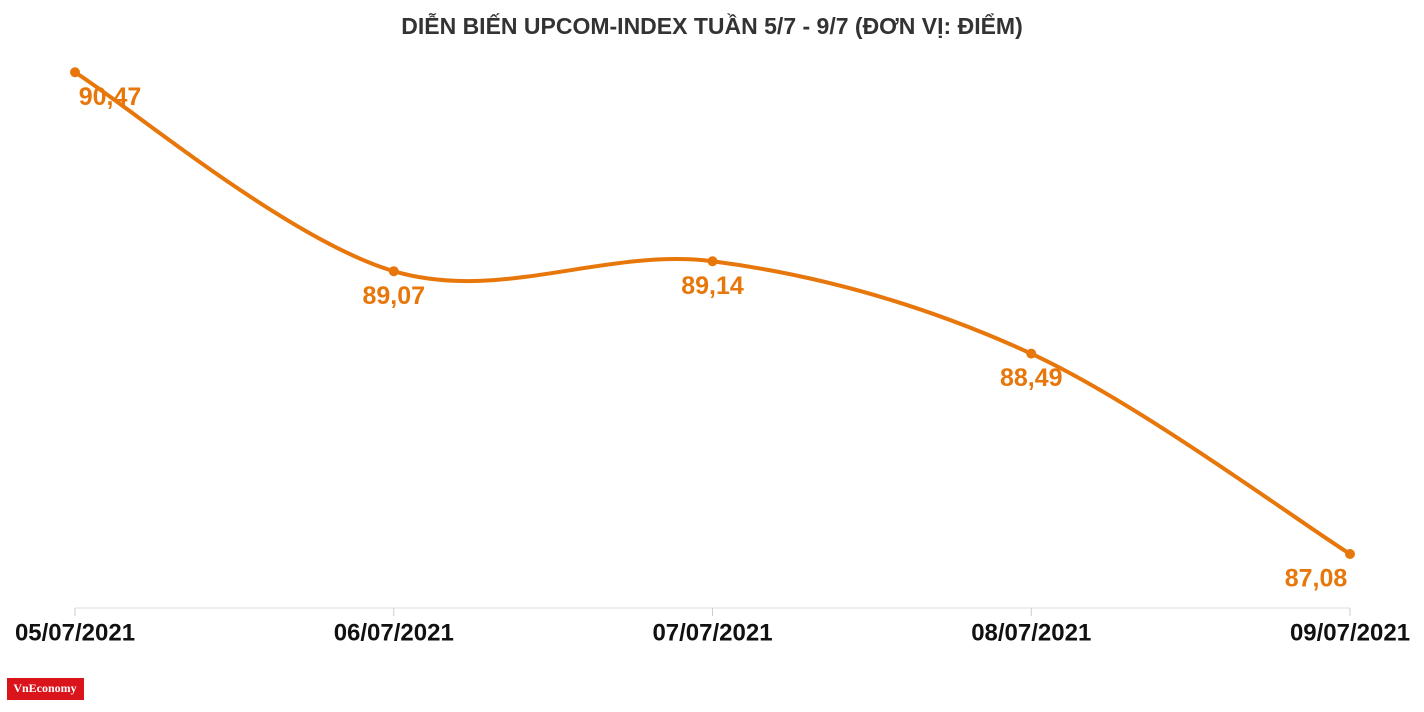  What do you see at coordinates (1350, 632) in the screenshot?
I see `x-tick-label: 09/07/2021` at bounding box center [1350, 632].